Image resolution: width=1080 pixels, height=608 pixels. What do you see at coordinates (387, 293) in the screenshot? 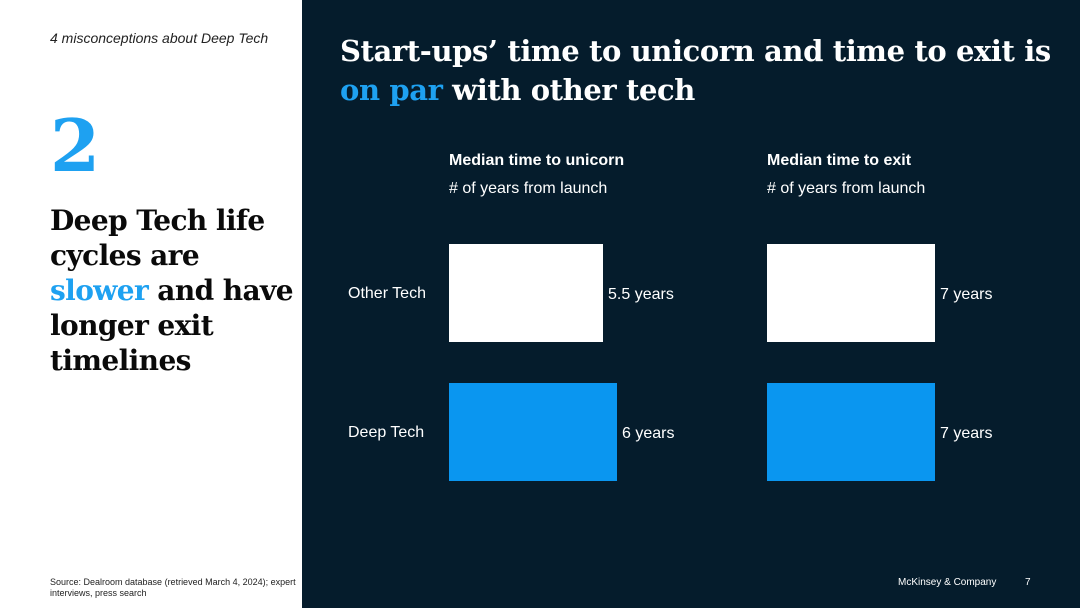
I see `category-label-other-tech: Other Tech` at bounding box center [387, 293].